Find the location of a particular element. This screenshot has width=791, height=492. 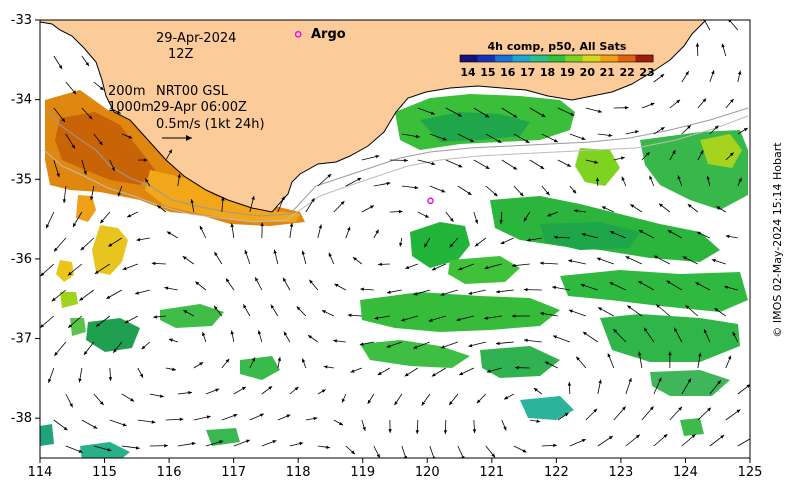

colorbar-label: 16 is located at coordinates (508, 72).